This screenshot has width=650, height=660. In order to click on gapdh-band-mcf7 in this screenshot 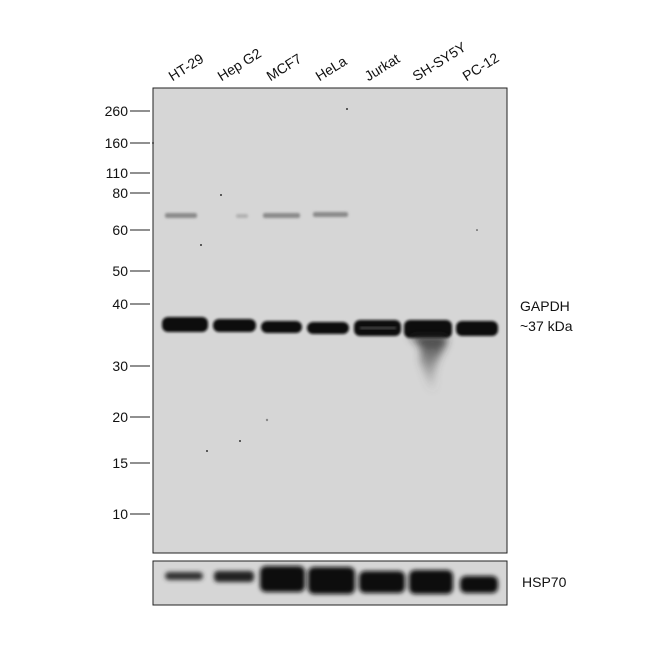, I will do `click(281, 327)`.